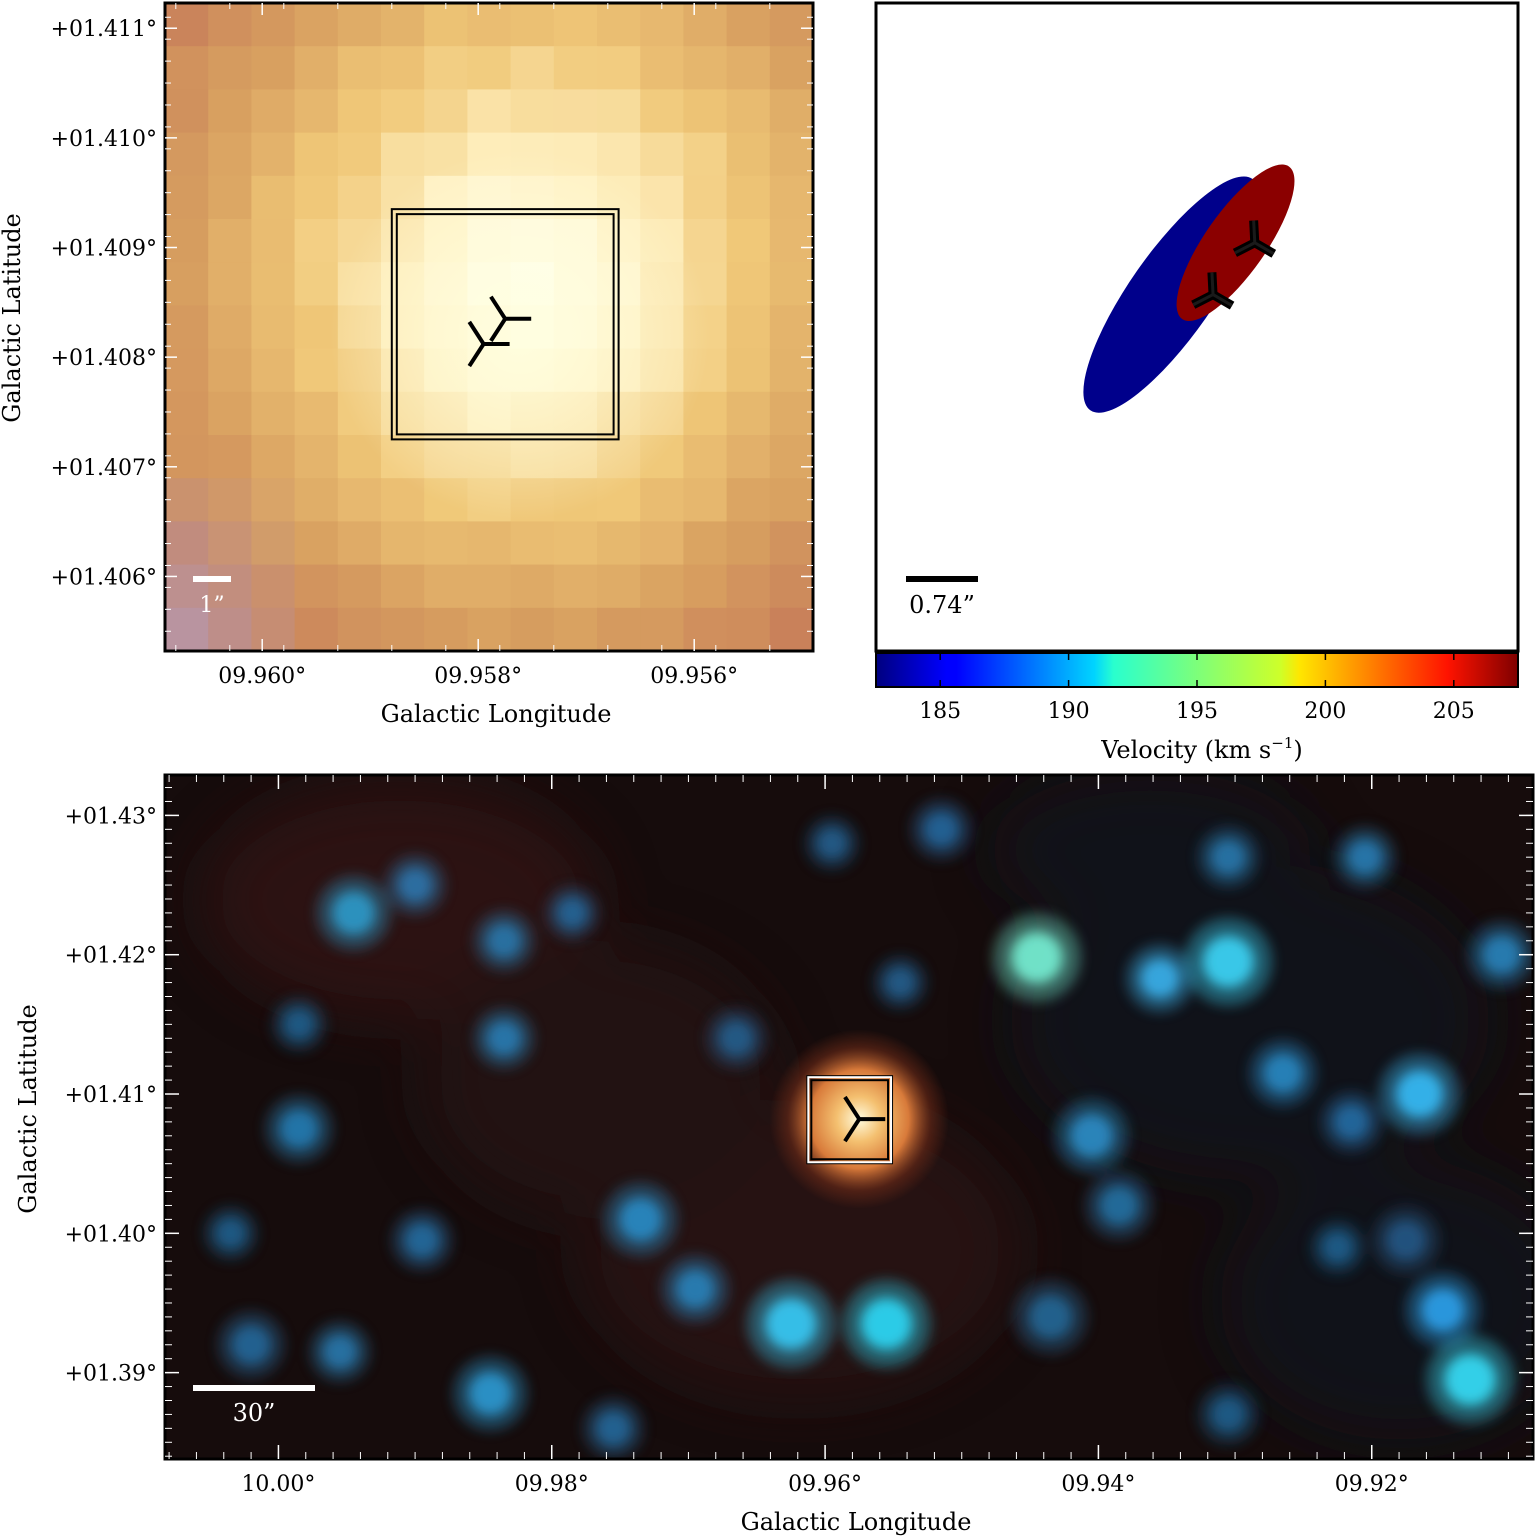  I want to click on colorbar-tick-label: 185, so click(940, 711).